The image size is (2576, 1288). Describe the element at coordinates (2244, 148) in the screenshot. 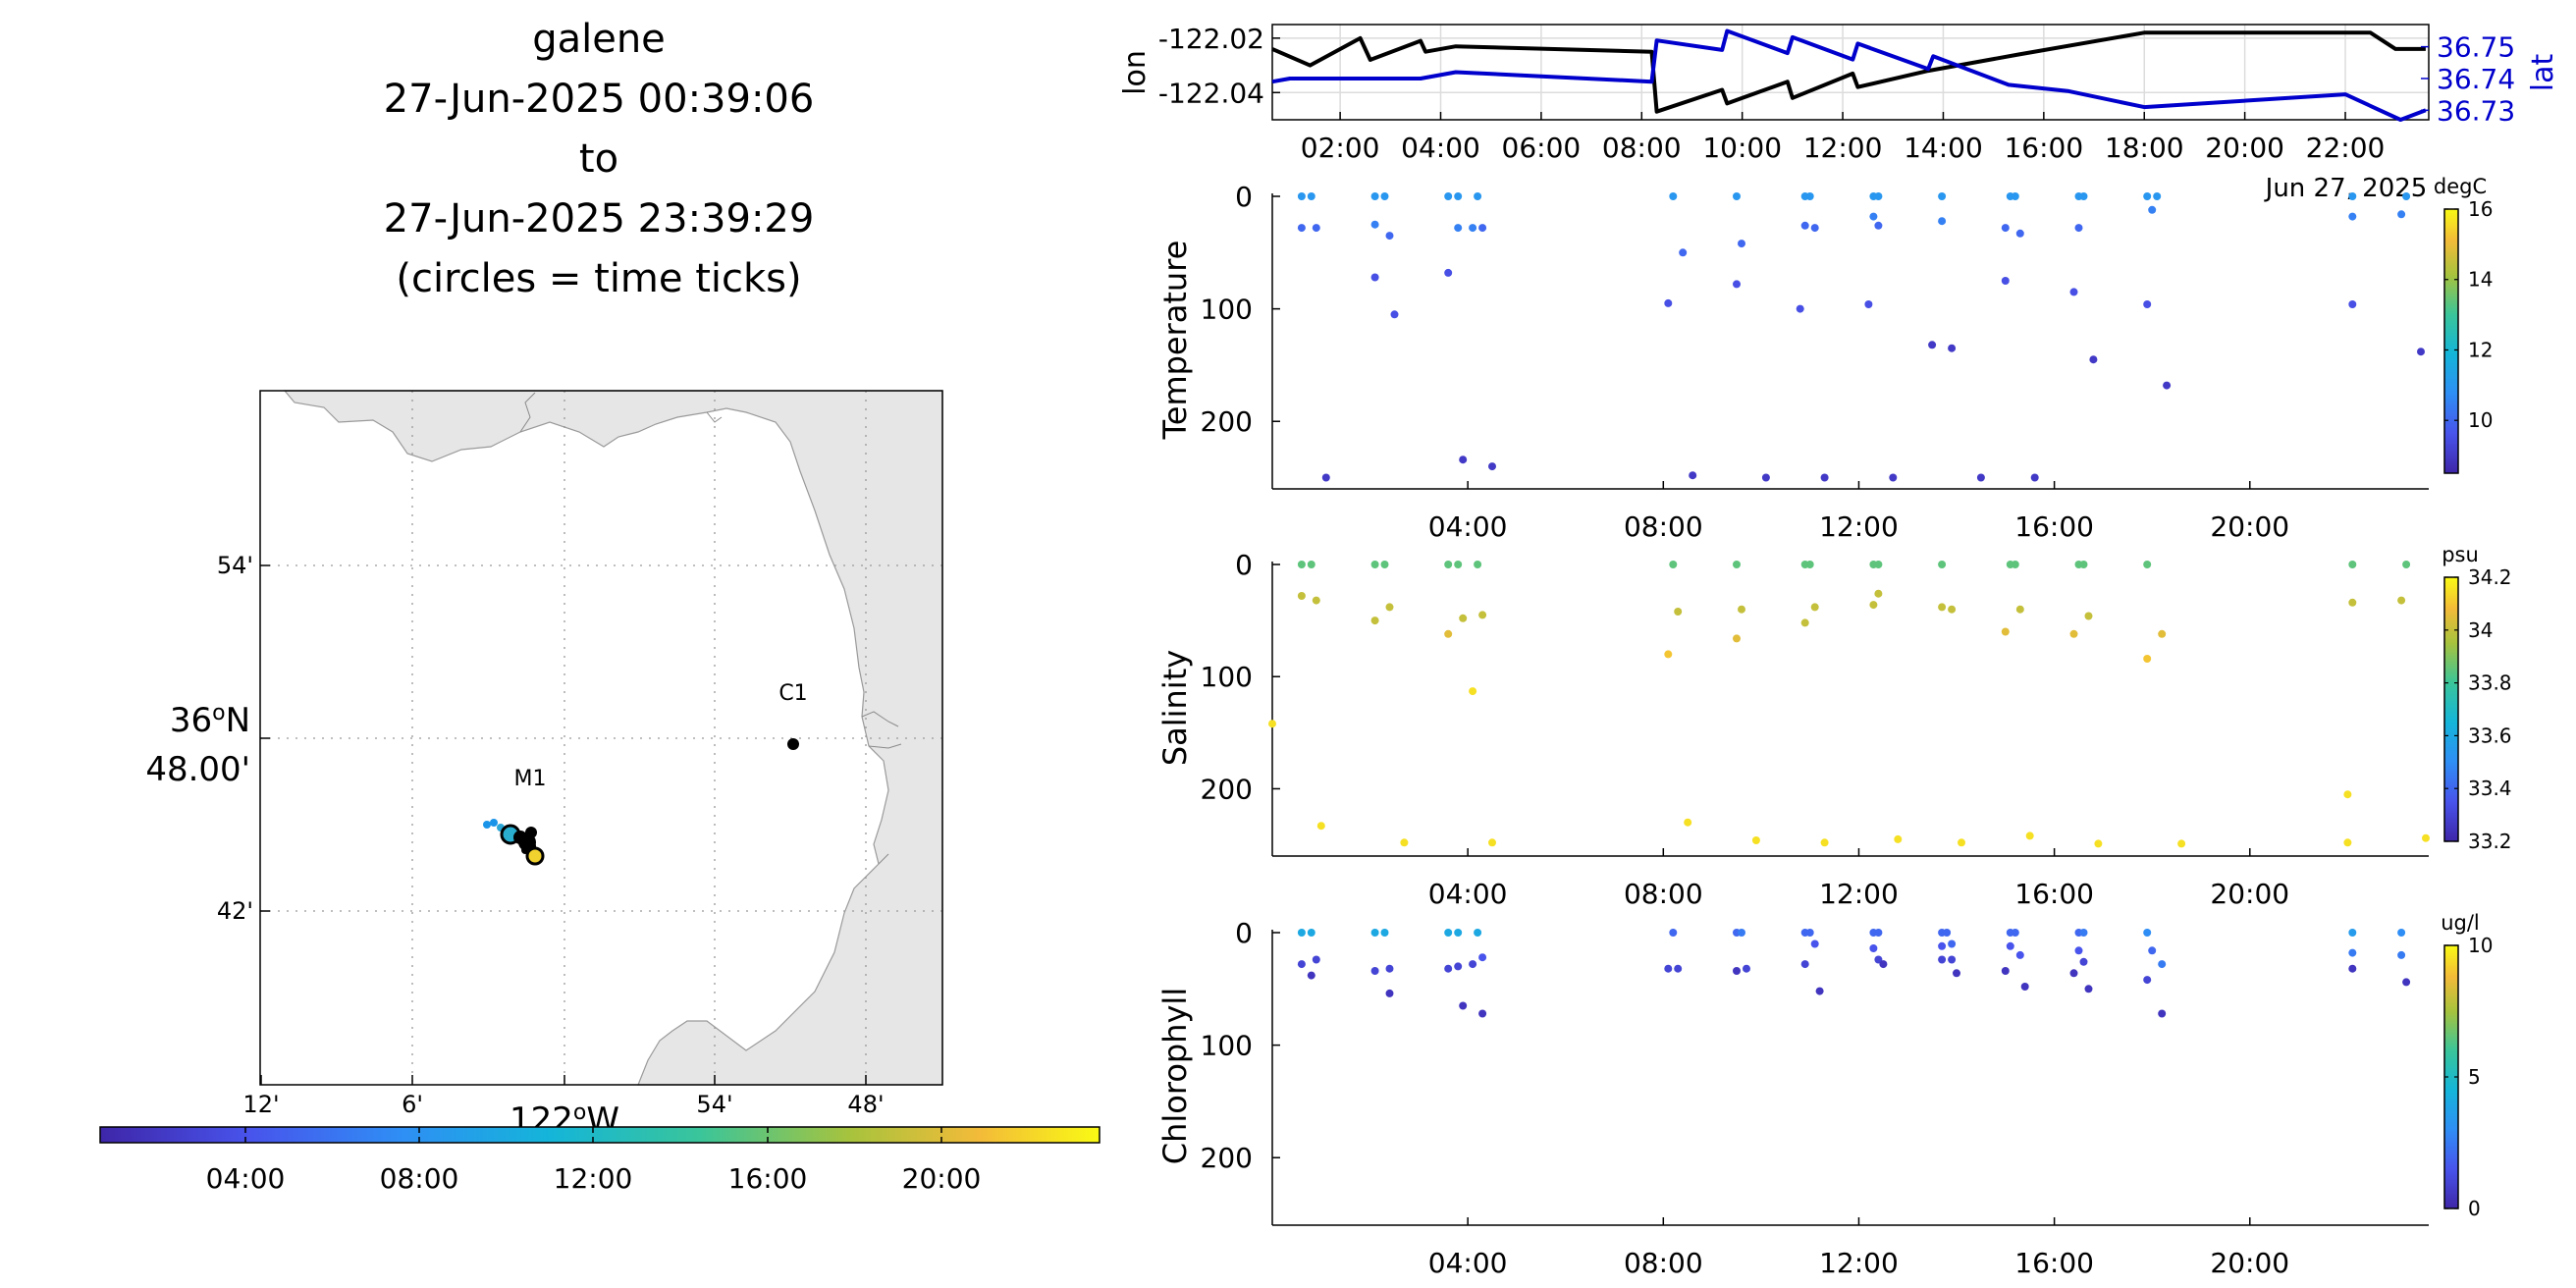

I see `lonlat-xtick-label: 20:00` at that location.